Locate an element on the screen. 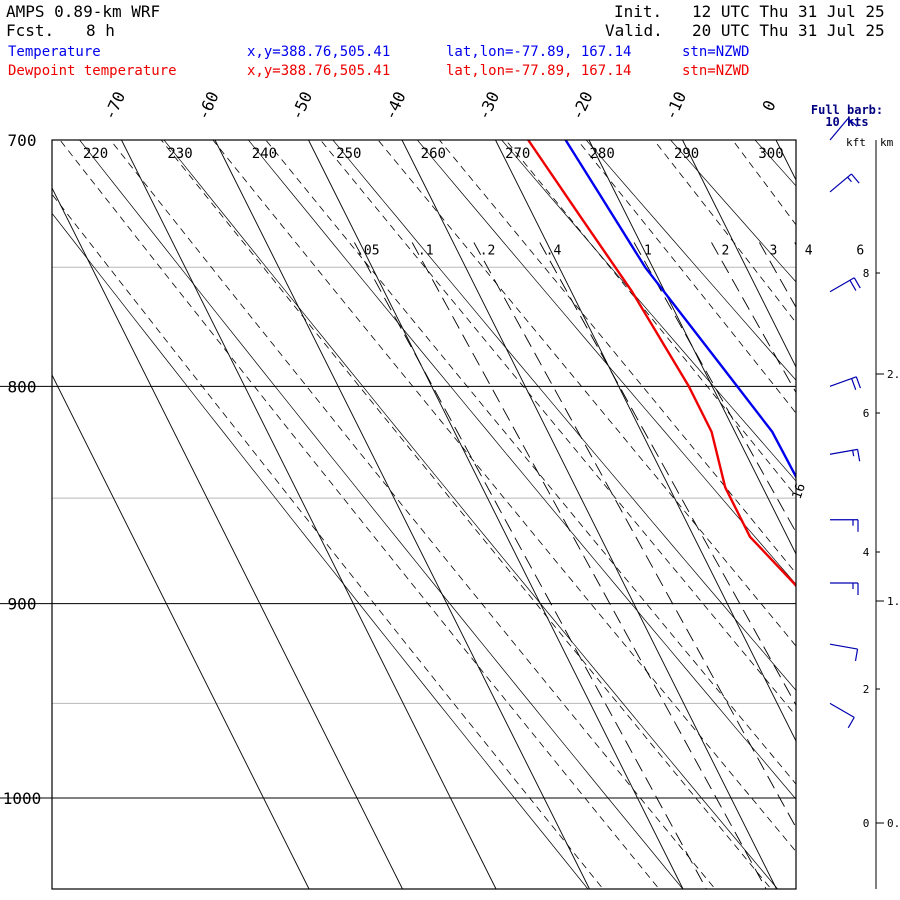  kft-axis-label: kft is located at coordinates (856, 142).